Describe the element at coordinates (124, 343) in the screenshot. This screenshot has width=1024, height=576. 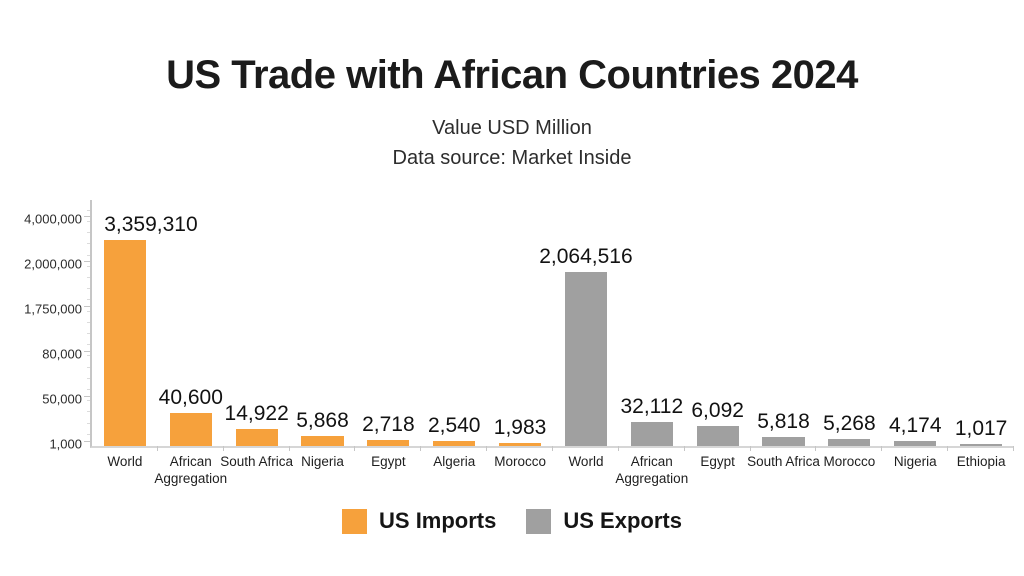
I see `bar-us-imports-world` at that location.